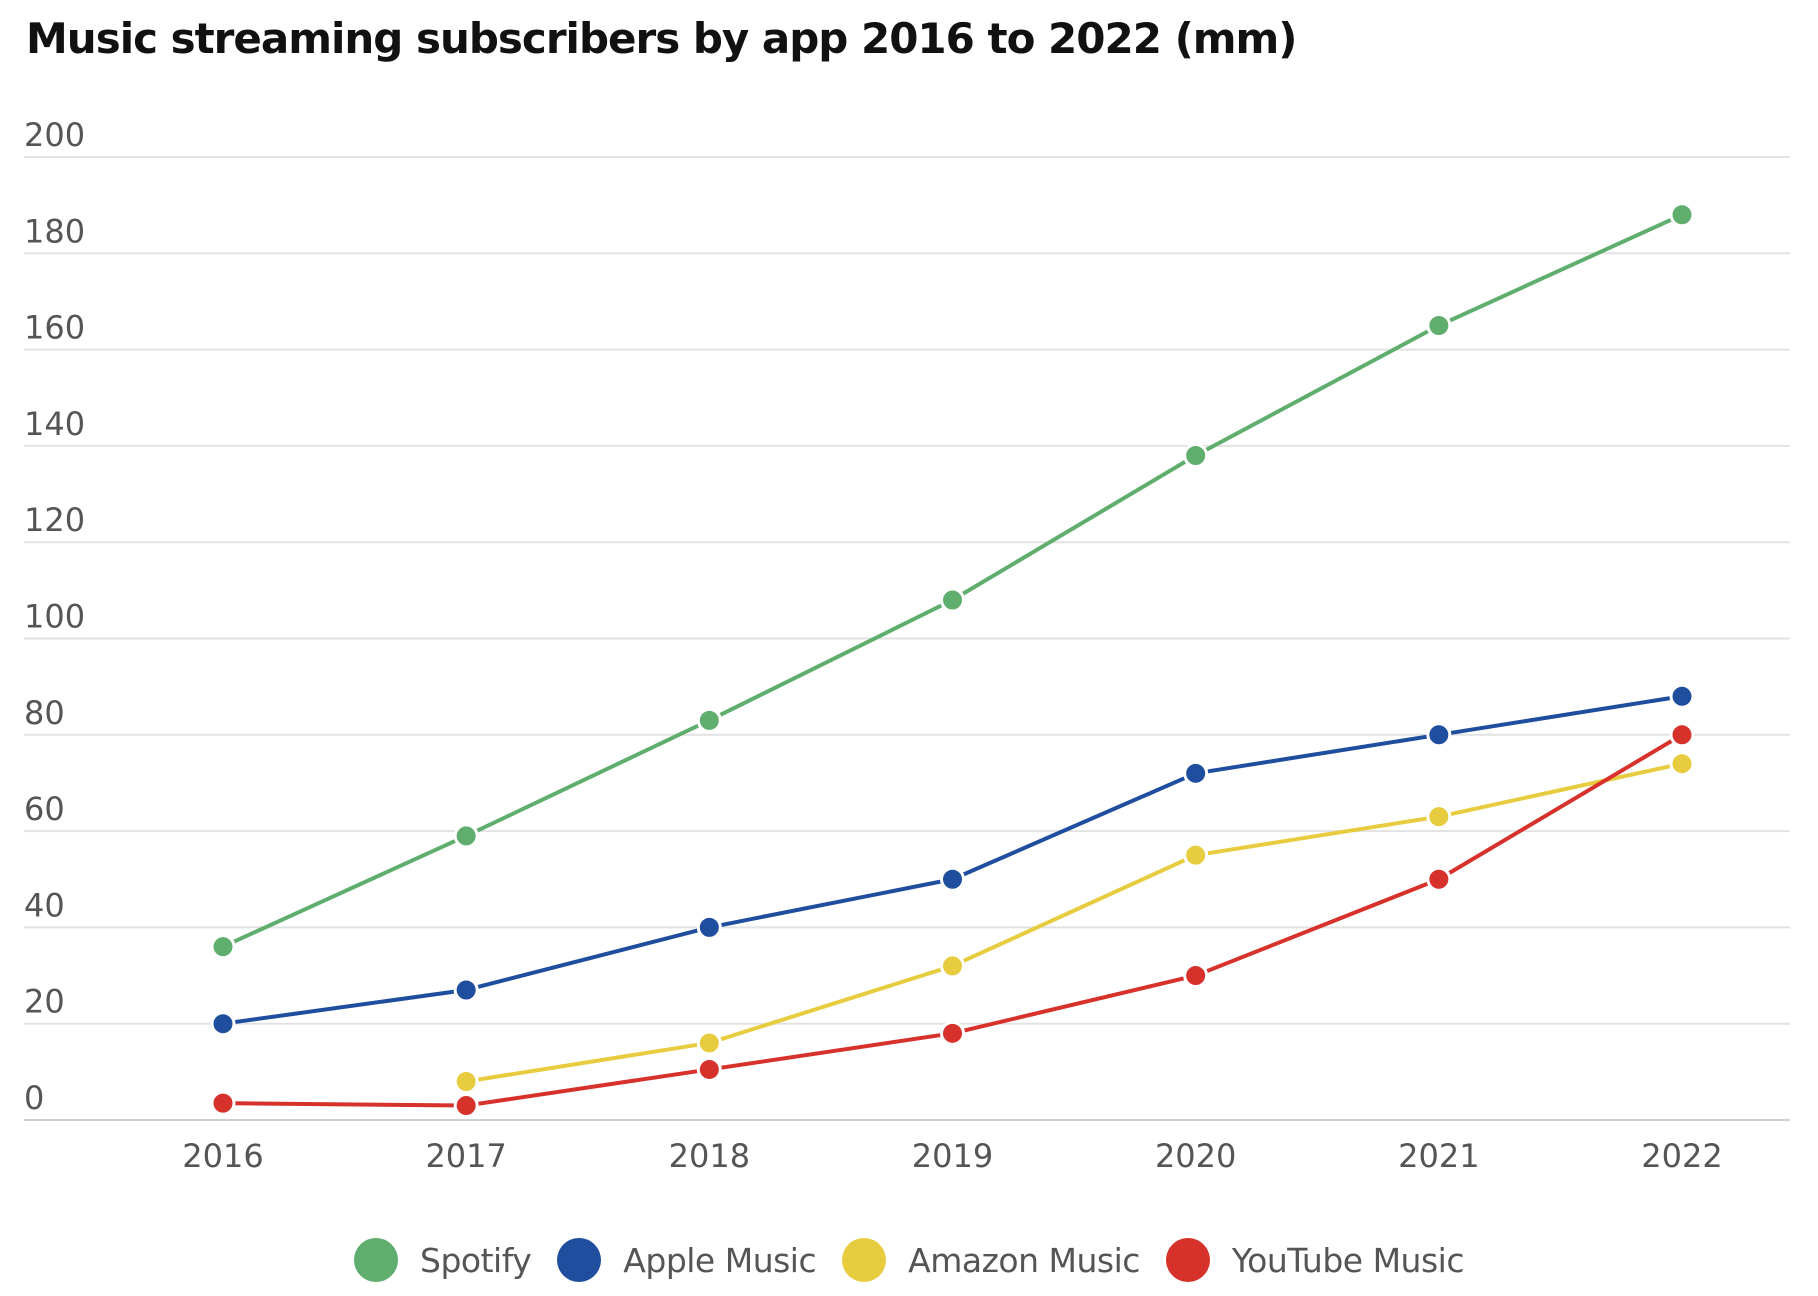  I want to click on x-tick-label-2018: 2018, so click(709, 1156).